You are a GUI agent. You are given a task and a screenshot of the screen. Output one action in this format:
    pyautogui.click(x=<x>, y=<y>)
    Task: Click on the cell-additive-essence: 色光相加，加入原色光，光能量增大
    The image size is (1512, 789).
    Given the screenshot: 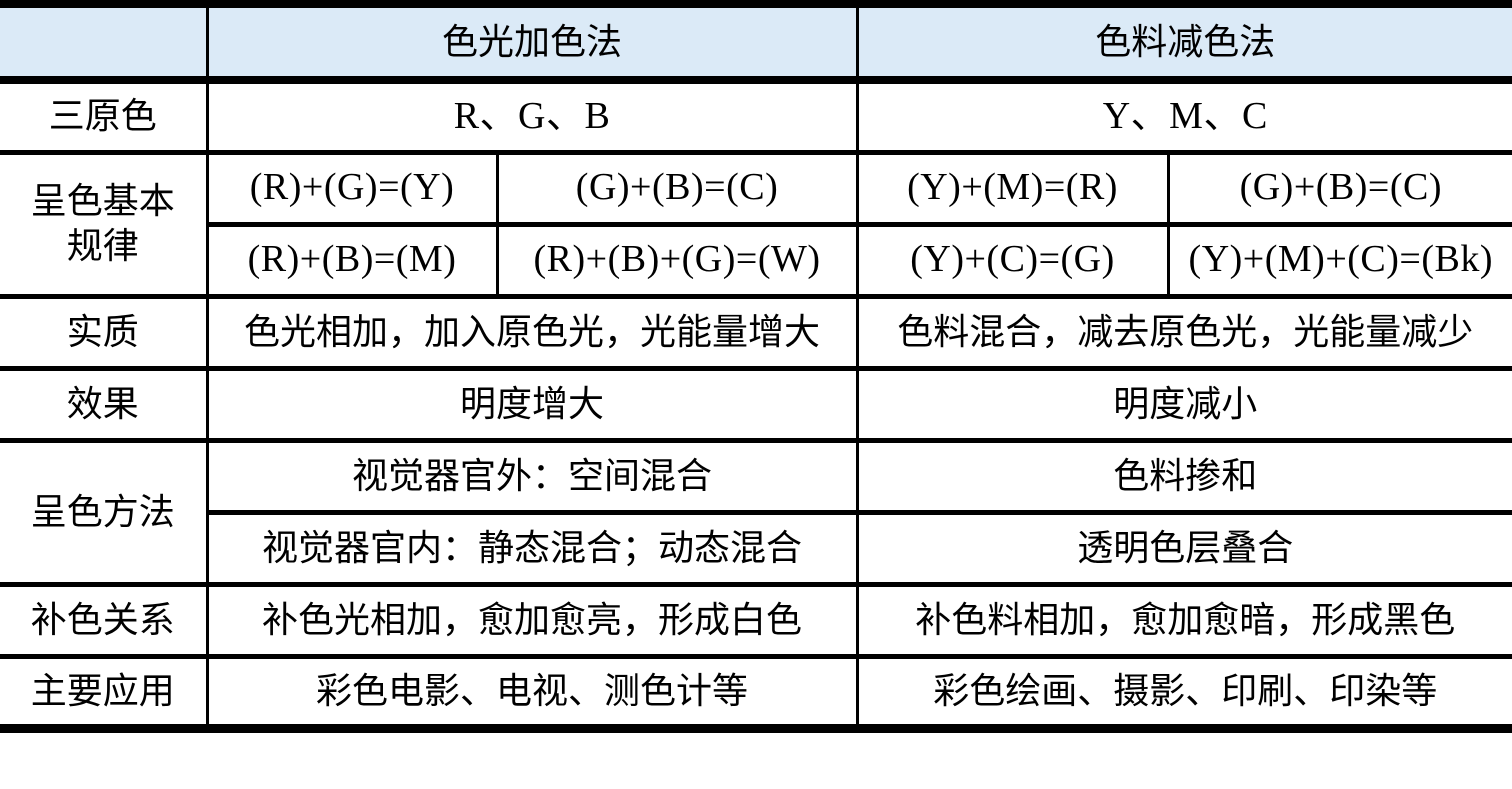 What is the action you would take?
    pyautogui.click(x=532, y=332)
    